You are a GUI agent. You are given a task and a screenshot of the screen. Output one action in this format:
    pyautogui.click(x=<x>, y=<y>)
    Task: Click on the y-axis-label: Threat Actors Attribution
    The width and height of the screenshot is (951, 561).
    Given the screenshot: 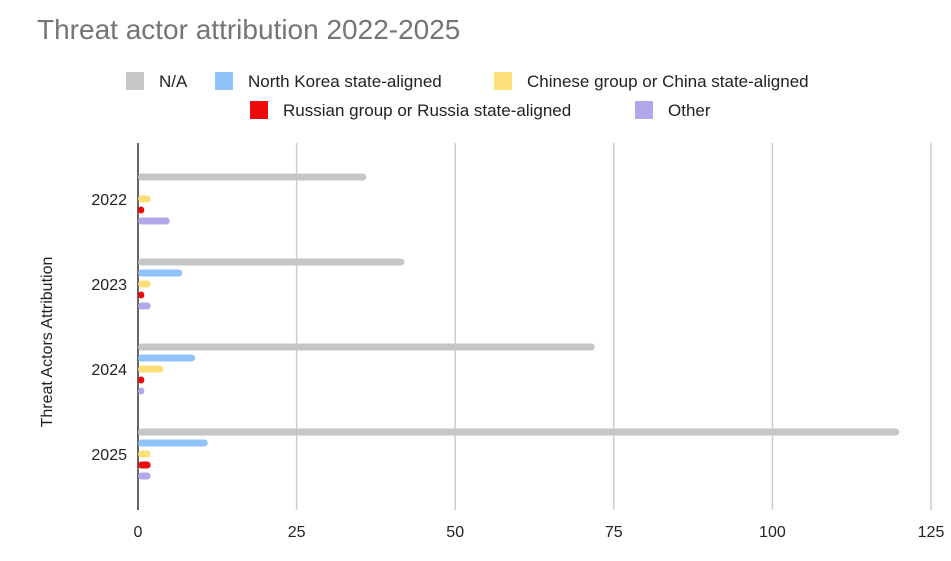 What is the action you would take?
    pyautogui.click(x=47, y=342)
    